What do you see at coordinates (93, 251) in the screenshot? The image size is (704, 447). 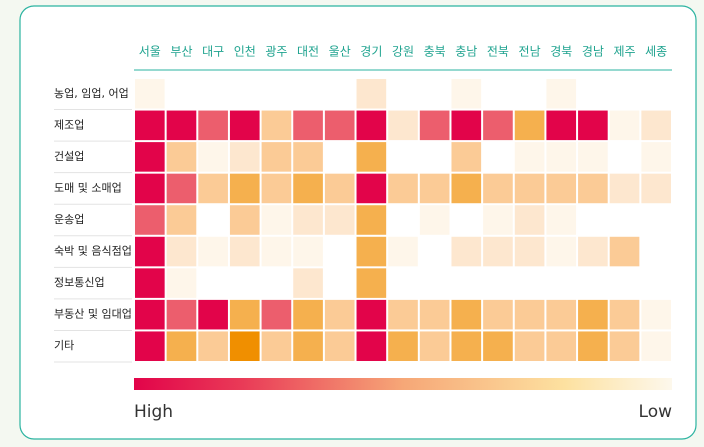 I see `row-label: 숙박 및 음식점업` at bounding box center [93, 251].